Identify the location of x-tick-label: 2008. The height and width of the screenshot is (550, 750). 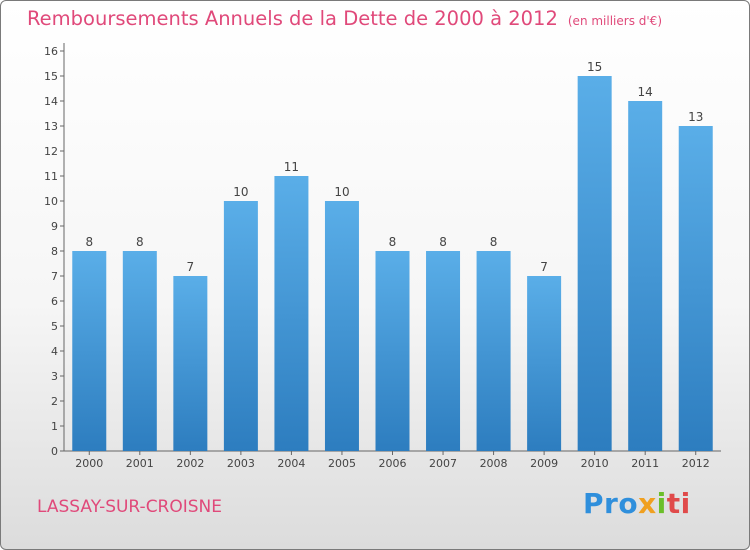
(494, 463).